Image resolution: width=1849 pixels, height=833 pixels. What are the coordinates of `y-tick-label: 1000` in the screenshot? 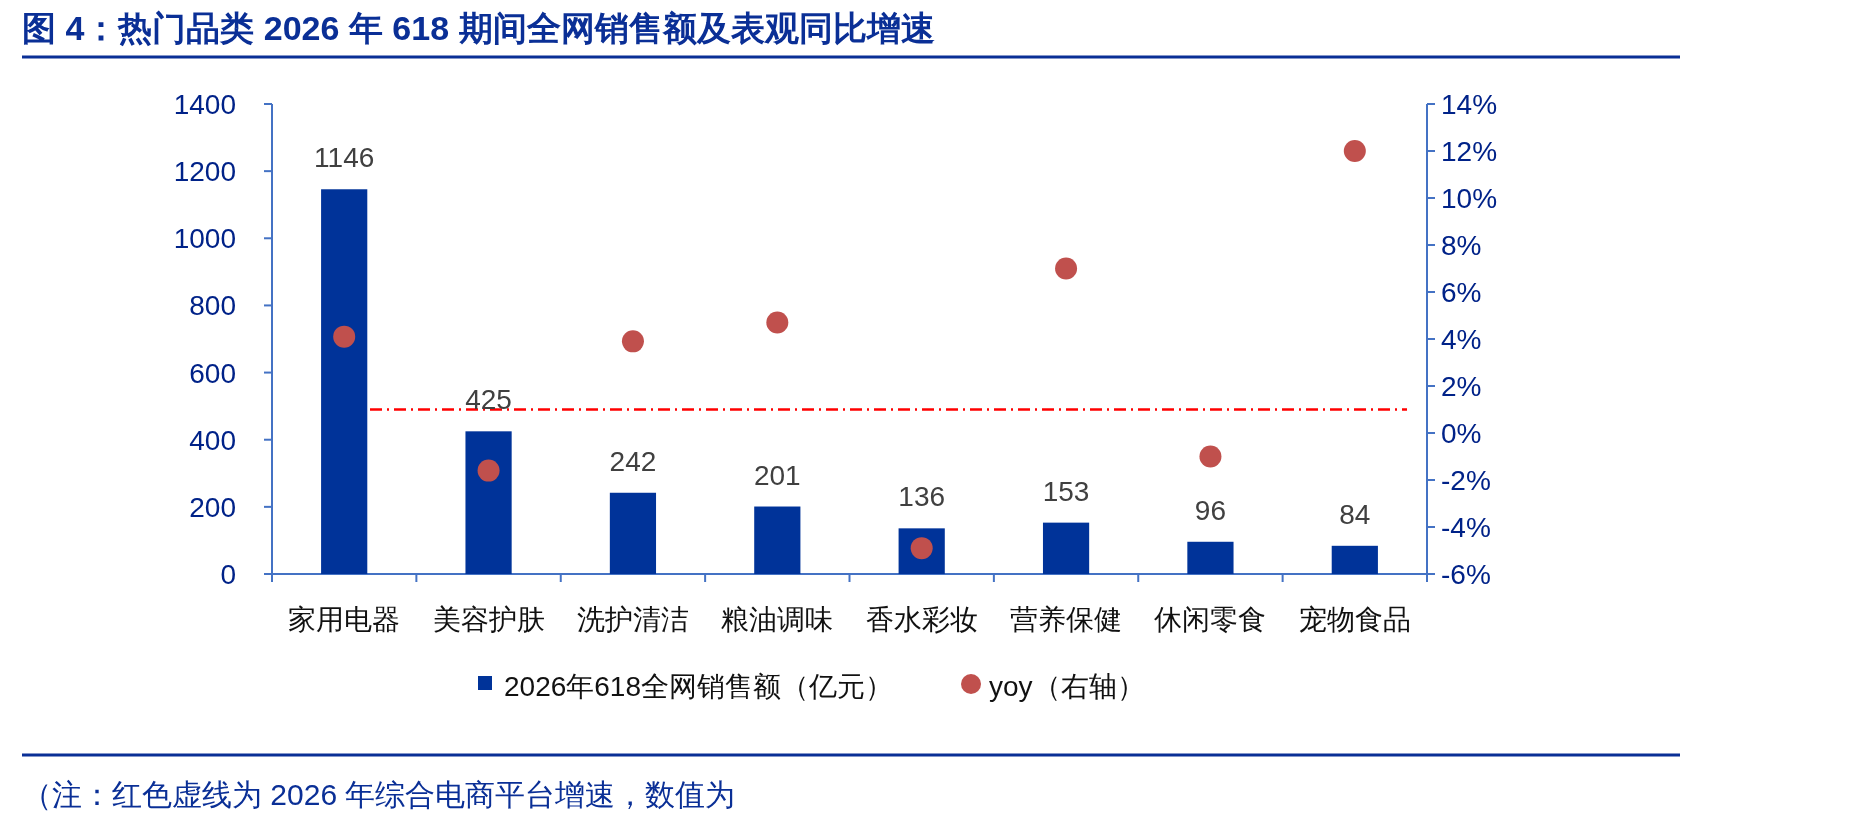 It's located at (204, 239).